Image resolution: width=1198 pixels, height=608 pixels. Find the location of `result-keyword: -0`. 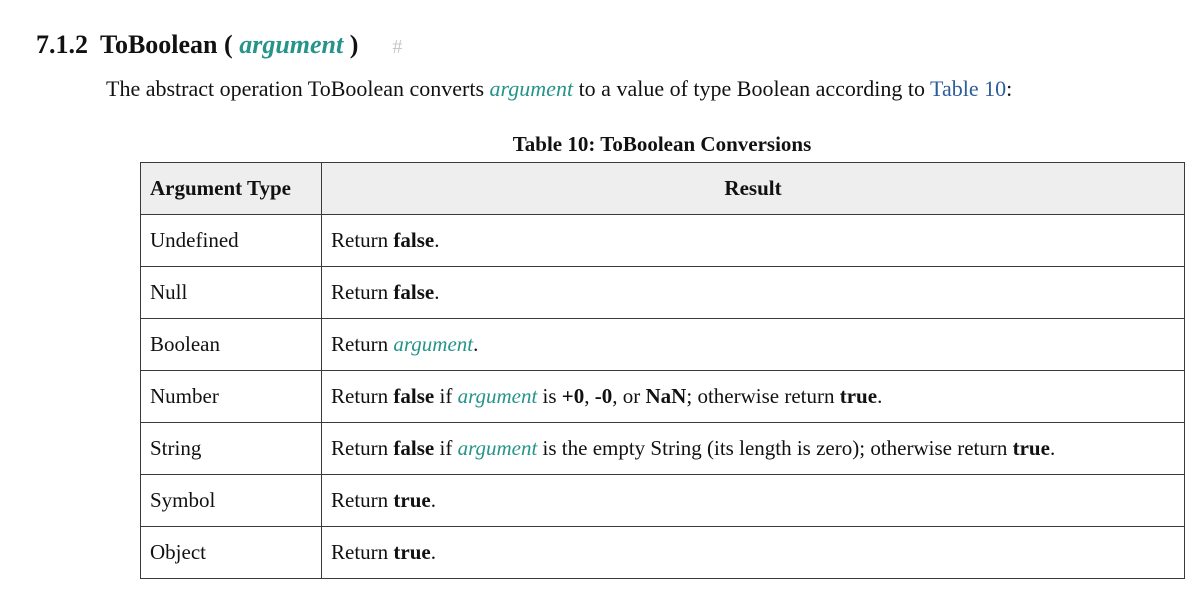

result-keyword: -0 is located at coordinates (603, 396).